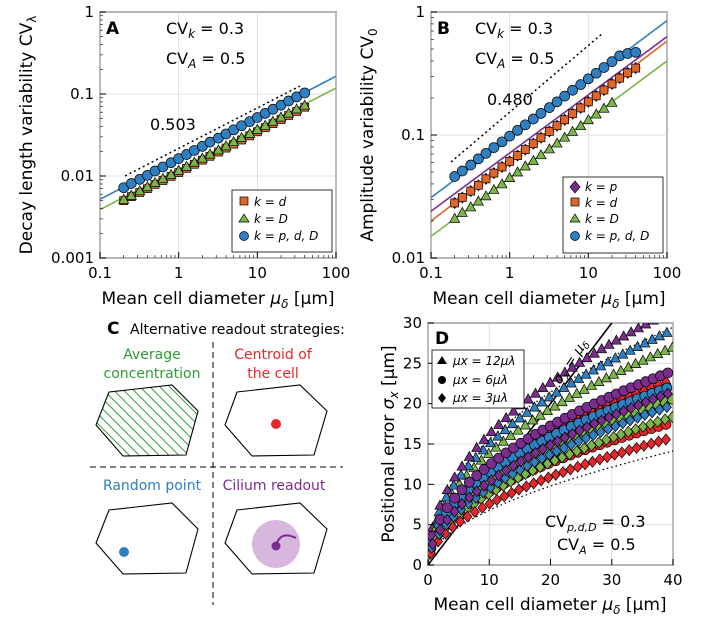 The width and height of the screenshot is (713, 622). I want to click on panel-d-cv-a: CVA = 0.5, so click(596, 546).